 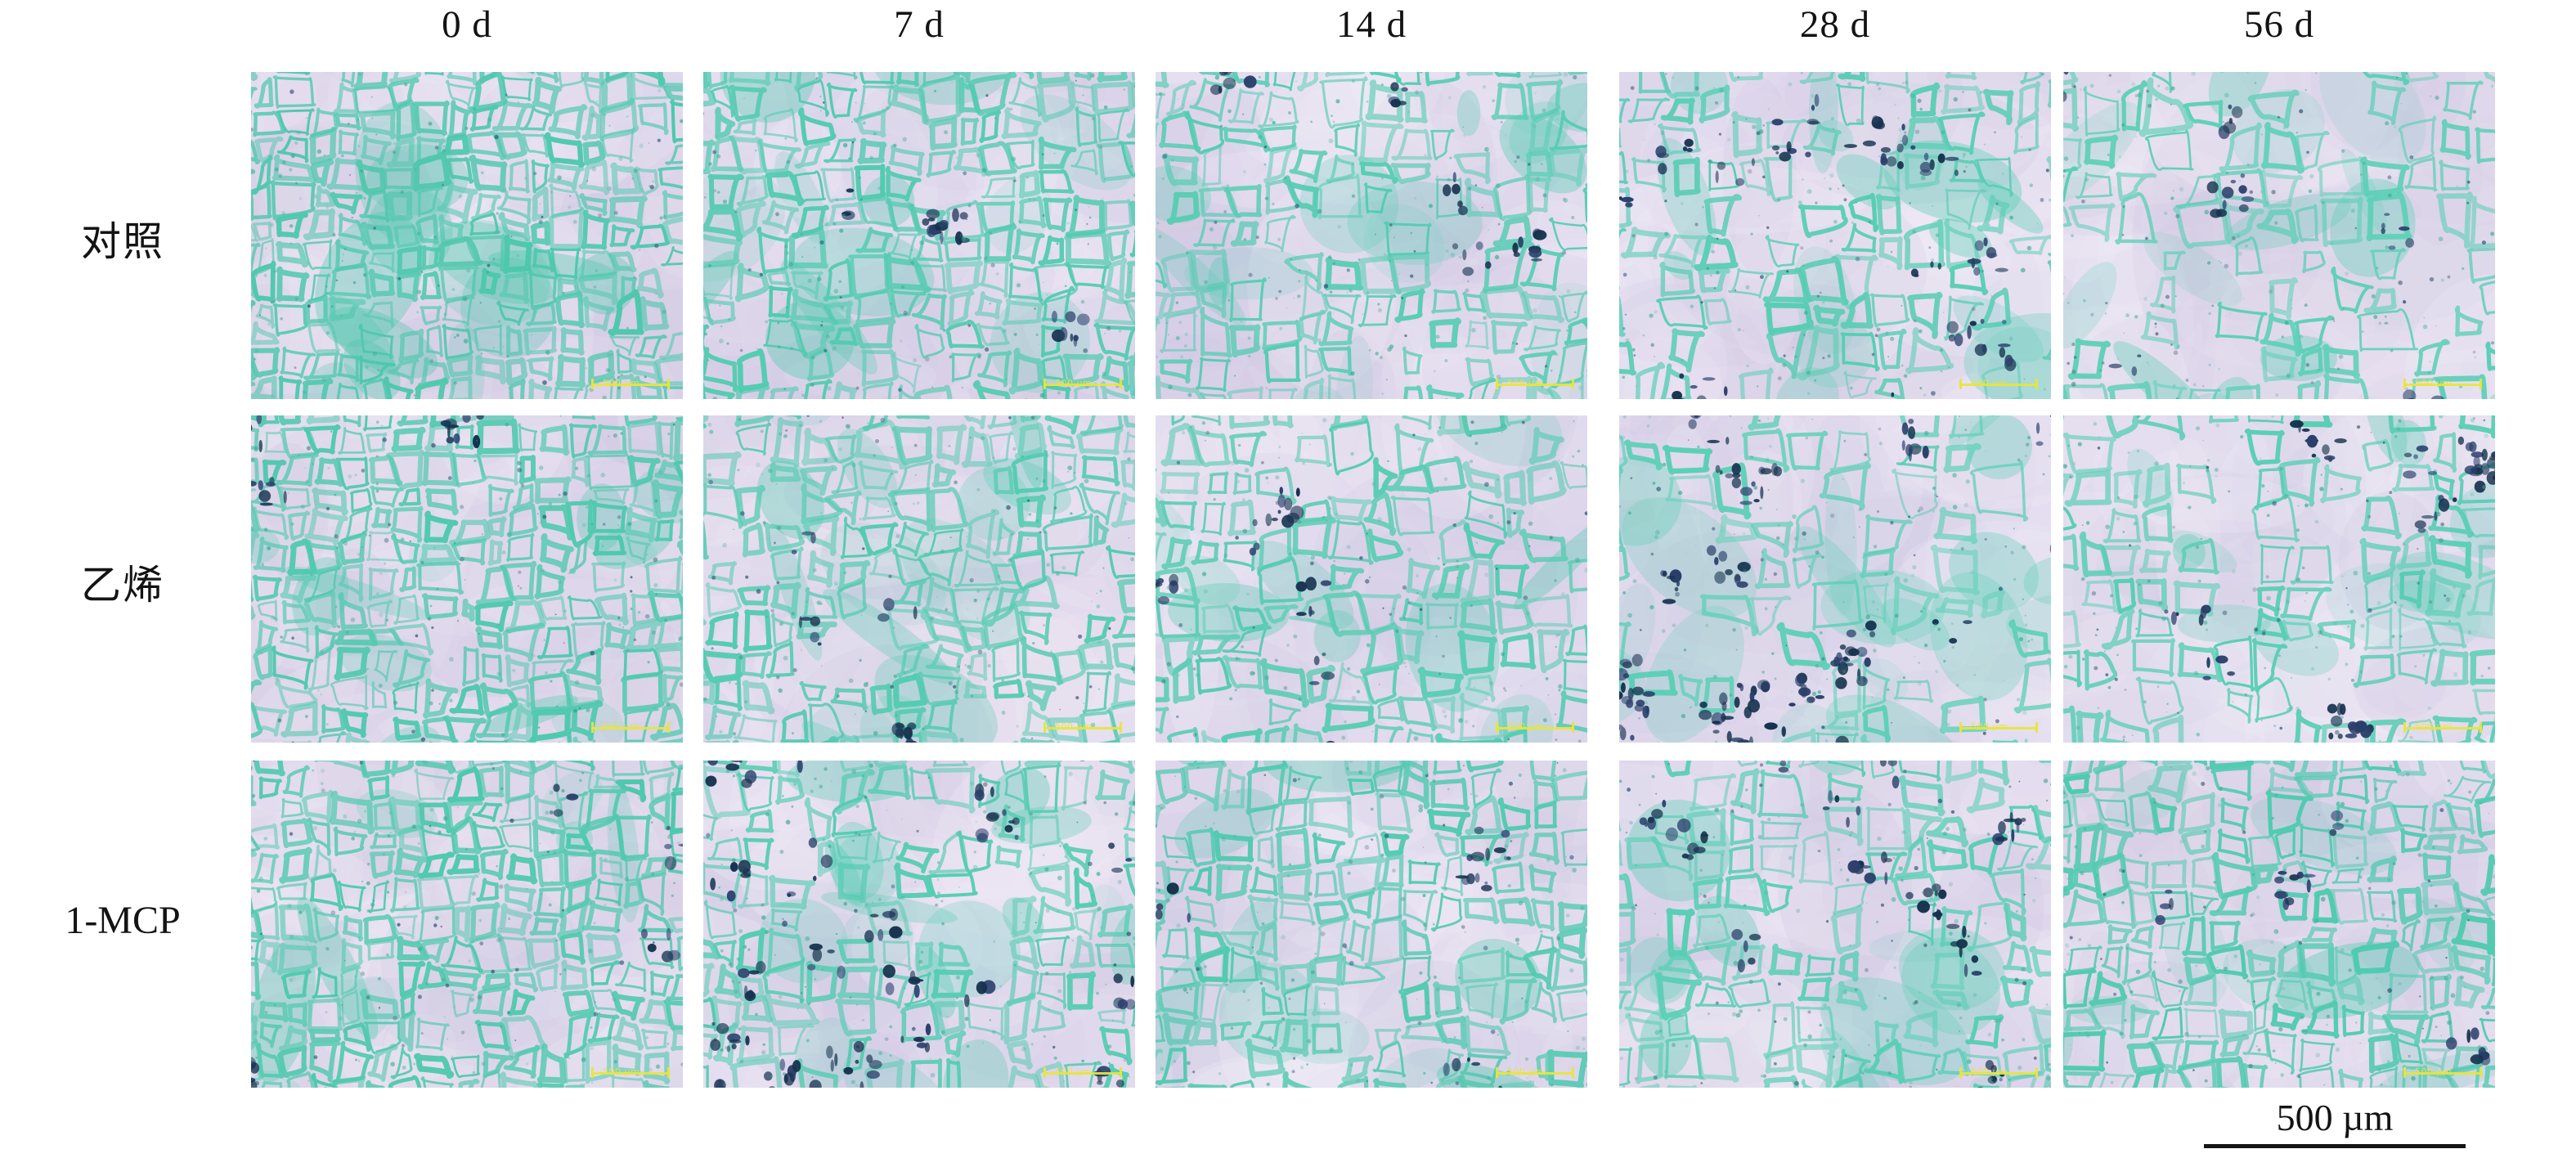 I want to click on scale-bar-line, so click(x=2335, y=1146).